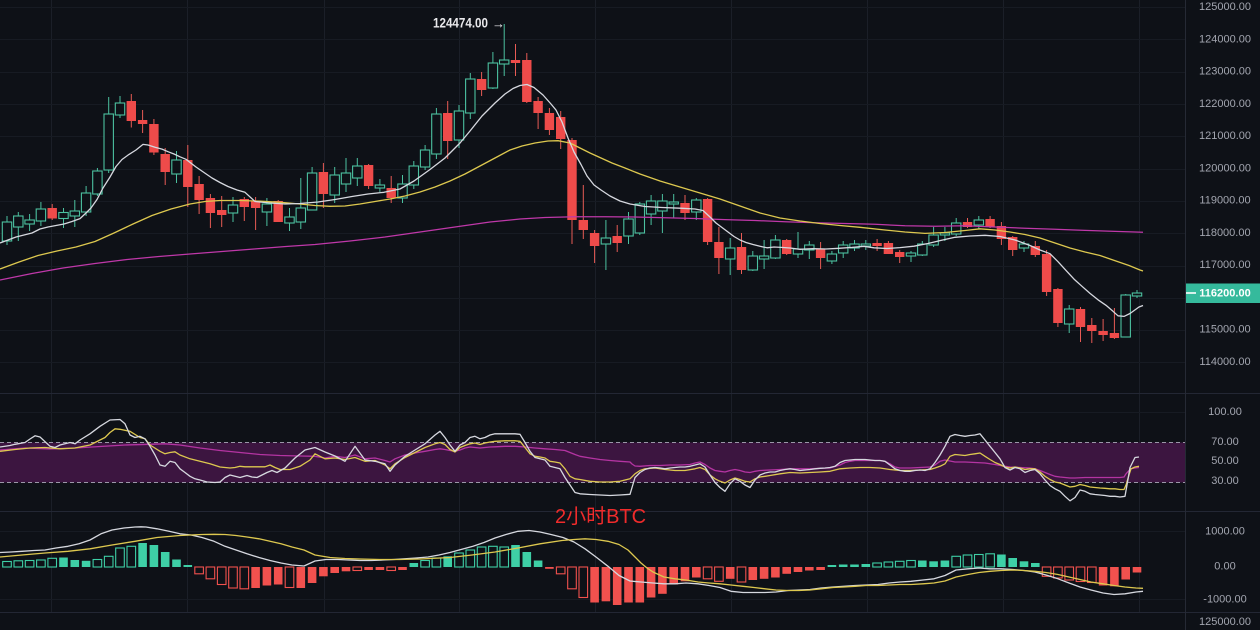  Describe the element at coordinates (600, 516) in the screenshot. I see `svg-text: 2小时BTC` at that location.